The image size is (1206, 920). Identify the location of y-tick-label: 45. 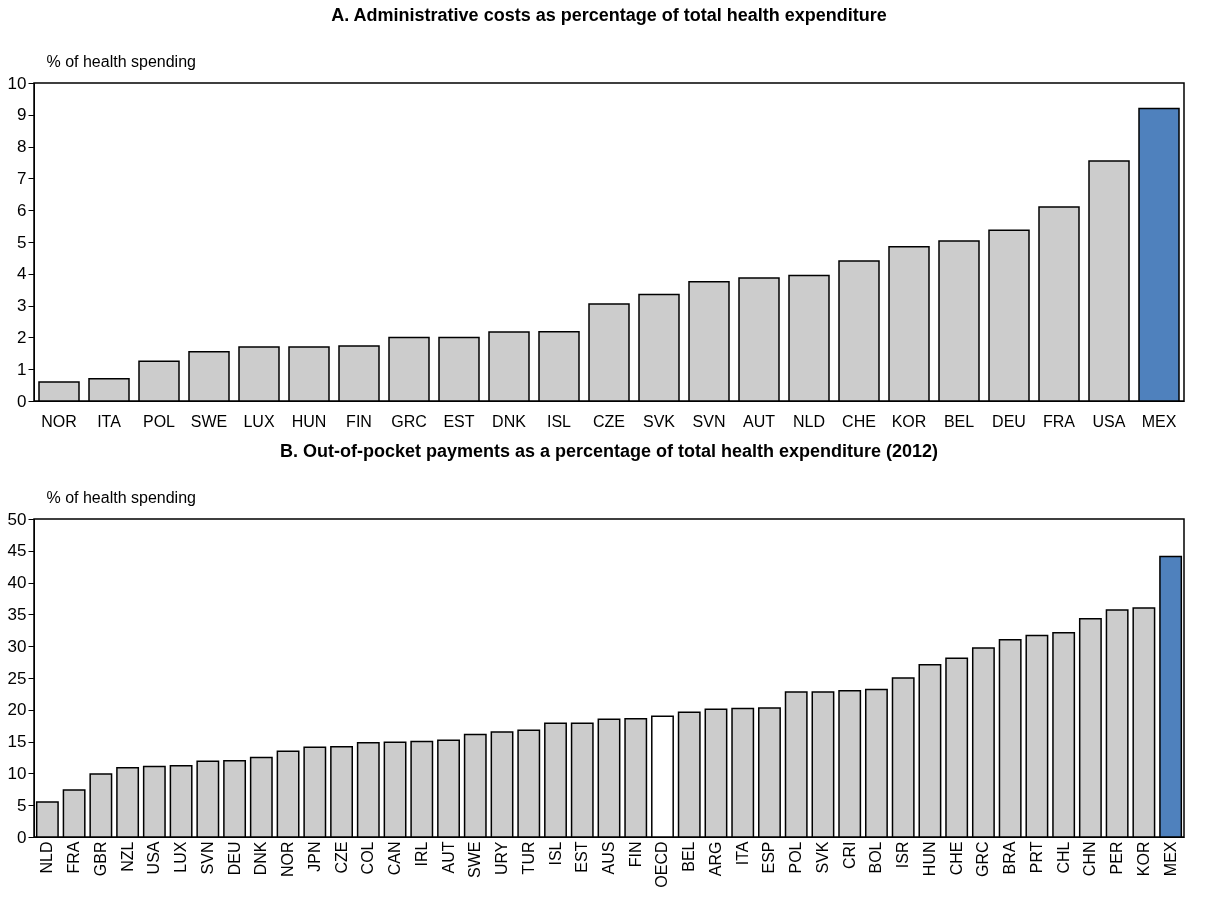
(17, 551).